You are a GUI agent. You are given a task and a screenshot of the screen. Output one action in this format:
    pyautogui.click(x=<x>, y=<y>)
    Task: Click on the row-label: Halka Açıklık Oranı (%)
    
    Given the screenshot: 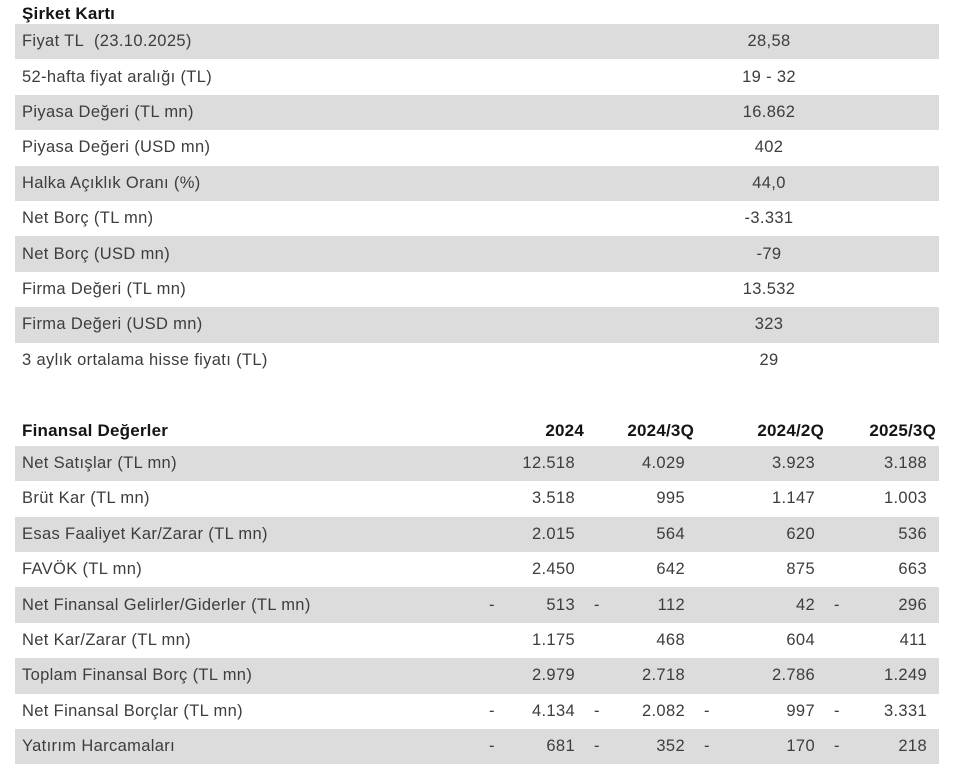 What is the action you would take?
    pyautogui.click(x=111, y=182)
    